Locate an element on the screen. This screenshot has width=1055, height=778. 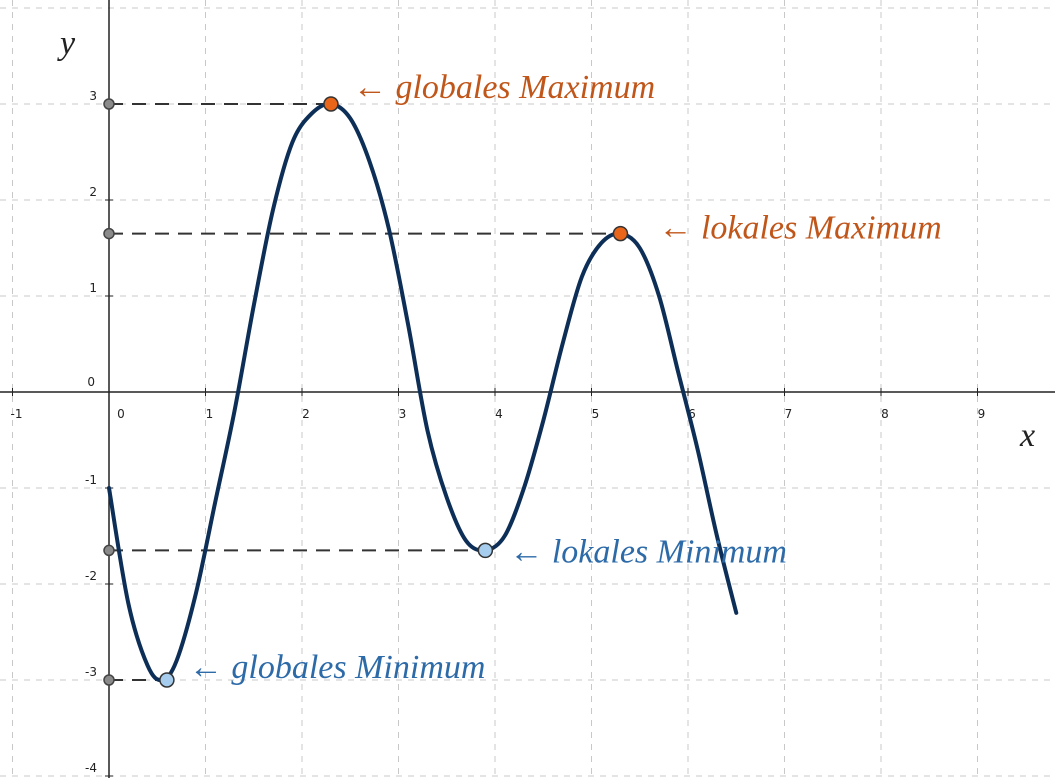
y-tick-label: 0 is located at coordinates (91, 382).